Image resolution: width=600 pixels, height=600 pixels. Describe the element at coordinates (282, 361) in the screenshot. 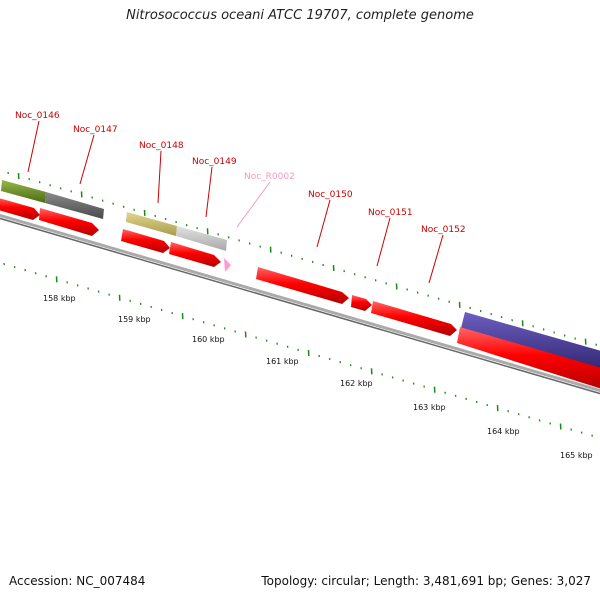

I see `scale-label: 161 kbp` at that location.